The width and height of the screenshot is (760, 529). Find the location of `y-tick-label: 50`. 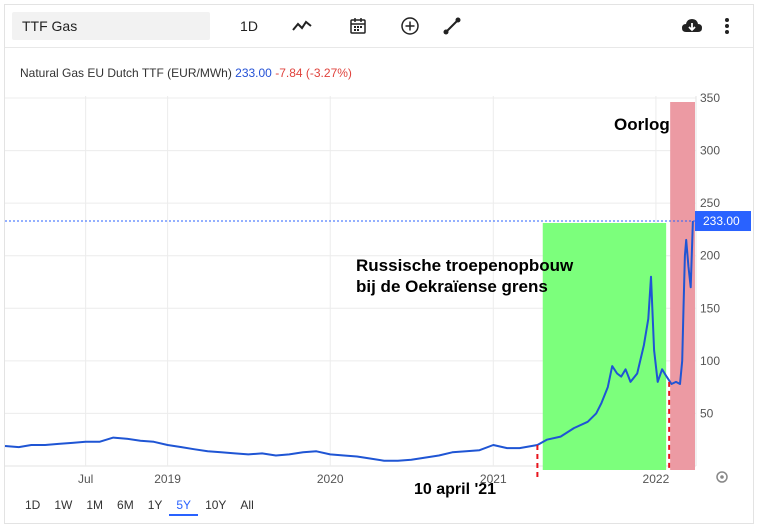

y-tick-label: 50 is located at coordinates (707, 413).